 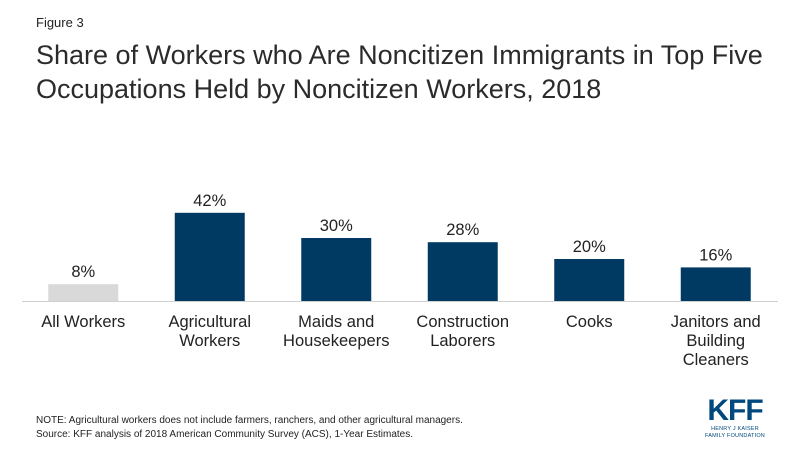 I want to click on category-label-line: Janitors and, so click(x=715, y=322).